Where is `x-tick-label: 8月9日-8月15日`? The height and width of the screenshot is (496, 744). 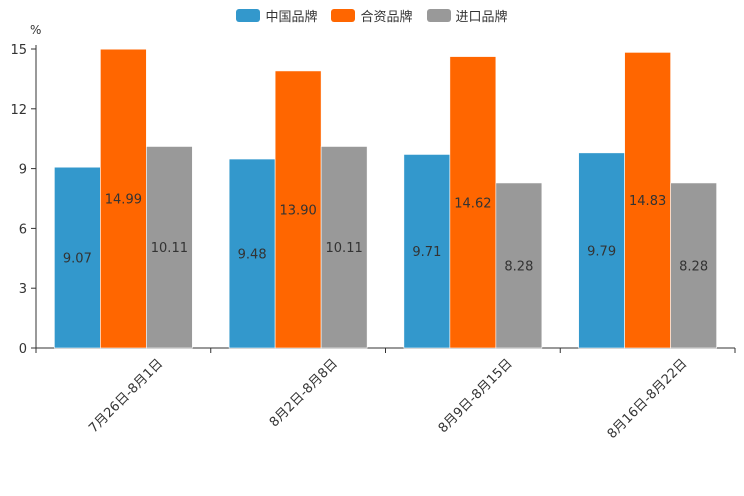
x-tick-label: 8月9日-8月15日 is located at coordinates (476, 396).